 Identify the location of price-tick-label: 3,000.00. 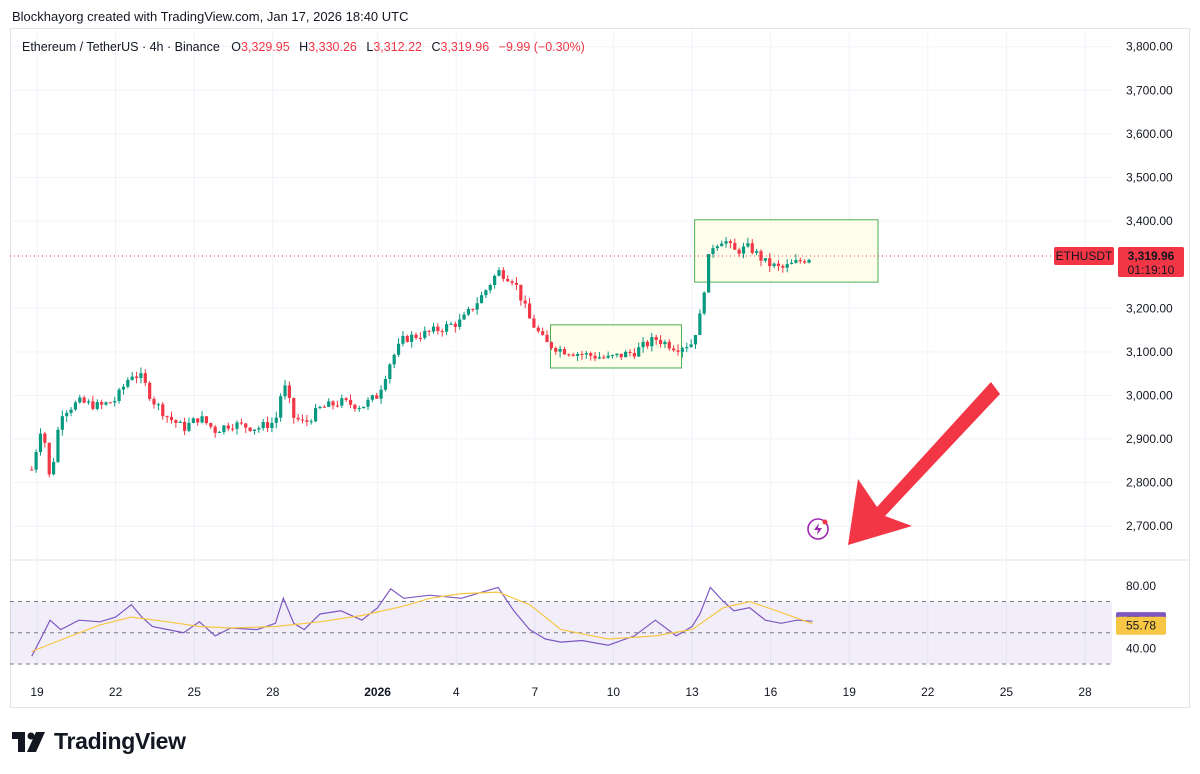
(1149, 395).